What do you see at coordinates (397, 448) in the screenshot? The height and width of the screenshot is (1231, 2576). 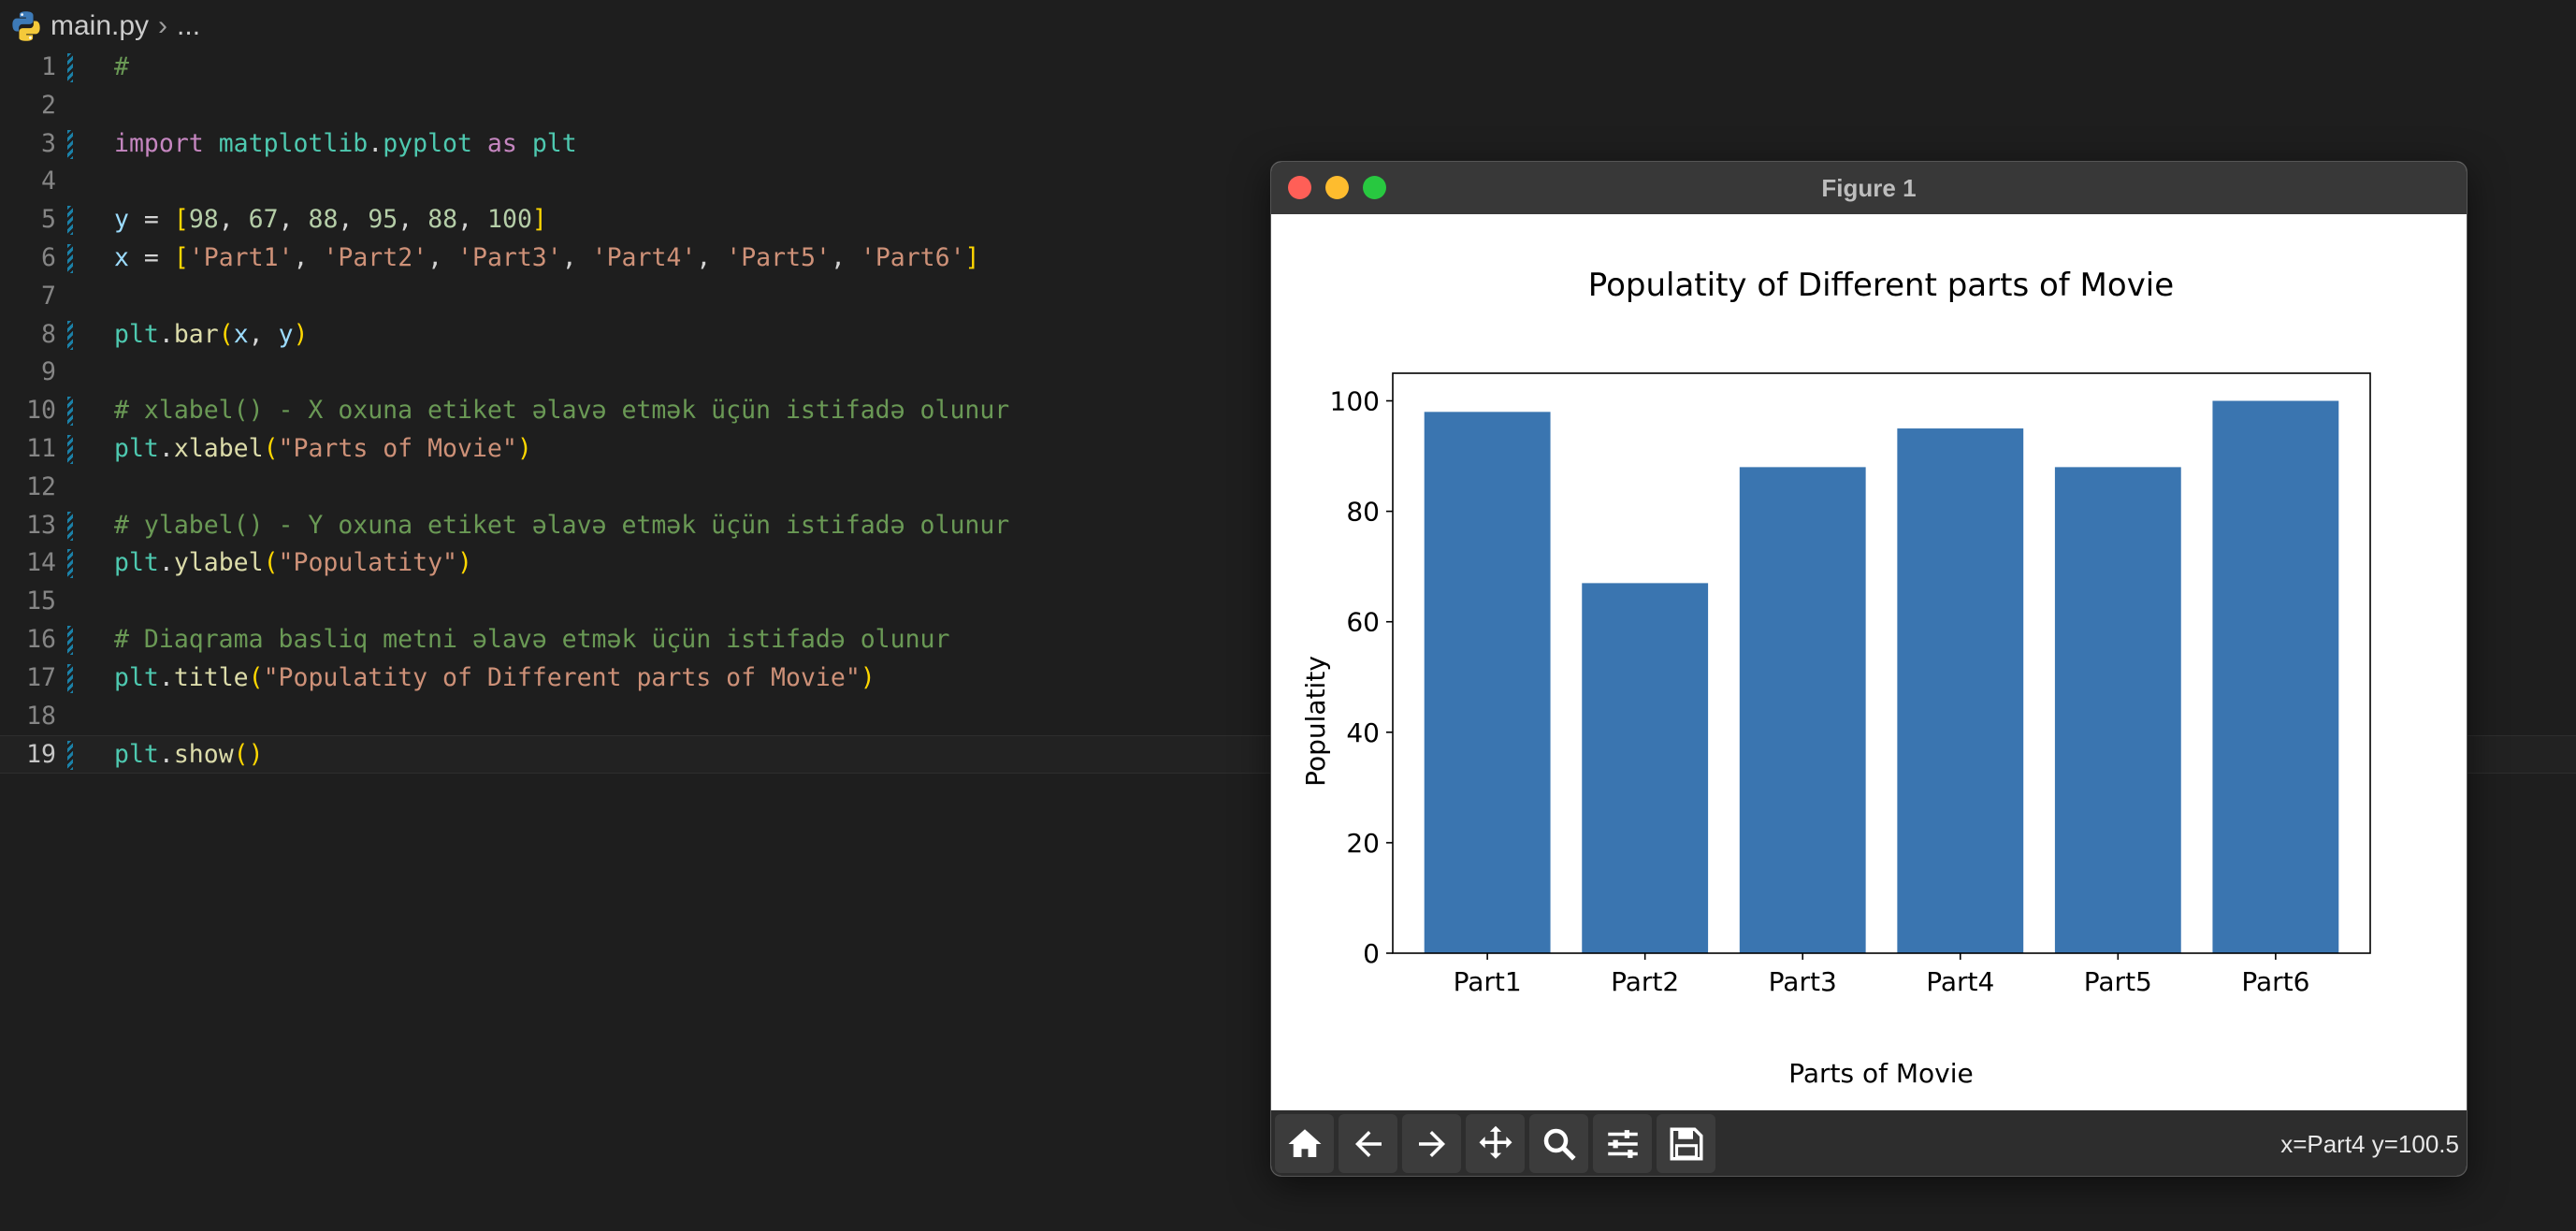 I see `code-token: "Parts of Movie"` at bounding box center [397, 448].